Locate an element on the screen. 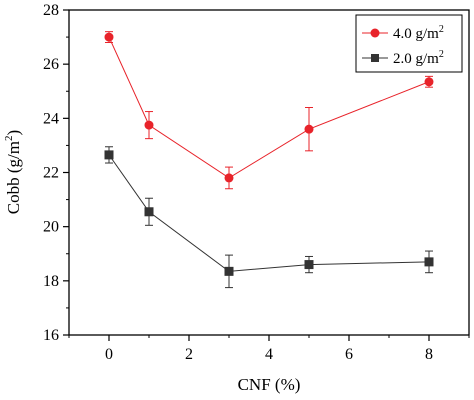 This screenshot has height=400, width=474. legend-marker-2g is located at coordinates (375, 58).